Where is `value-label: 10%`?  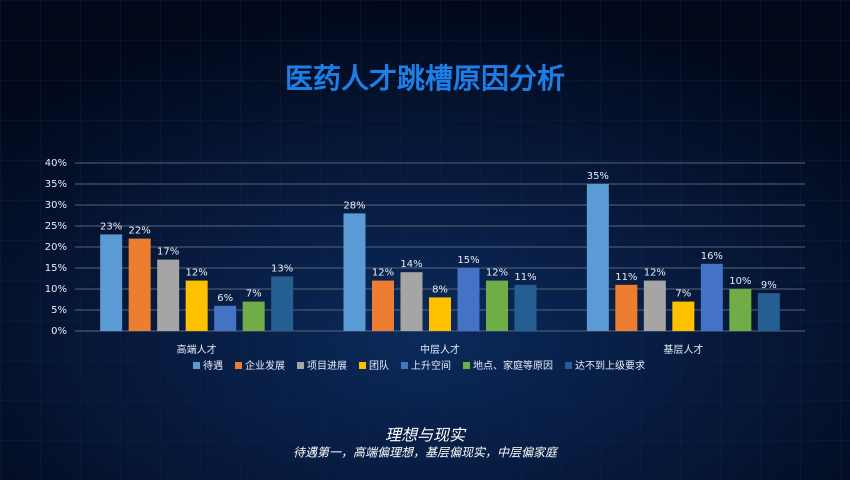 value-label: 10% is located at coordinates (740, 281).